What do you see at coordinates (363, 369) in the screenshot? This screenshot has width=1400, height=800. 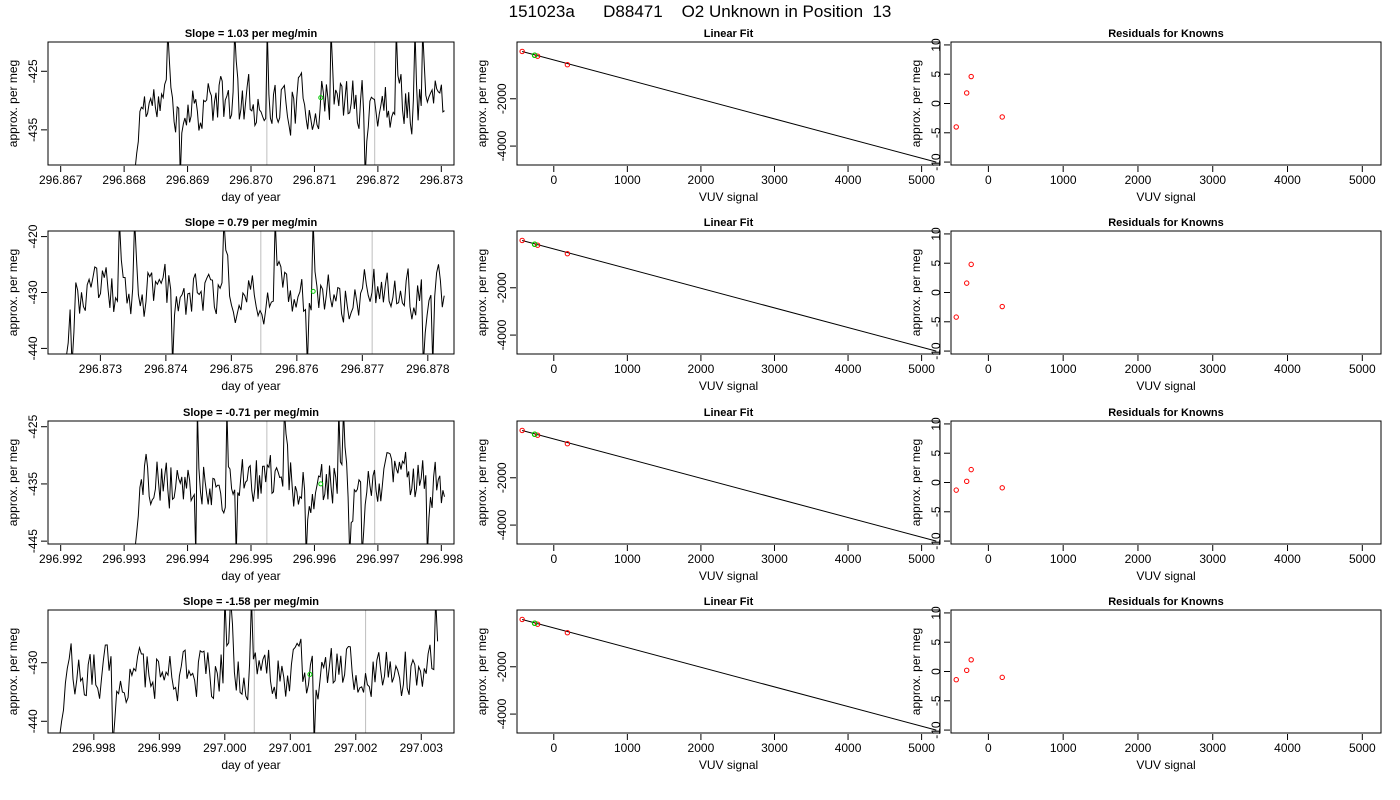 I see `x-tick-label: 296.877` at bounding box center [363, 369].